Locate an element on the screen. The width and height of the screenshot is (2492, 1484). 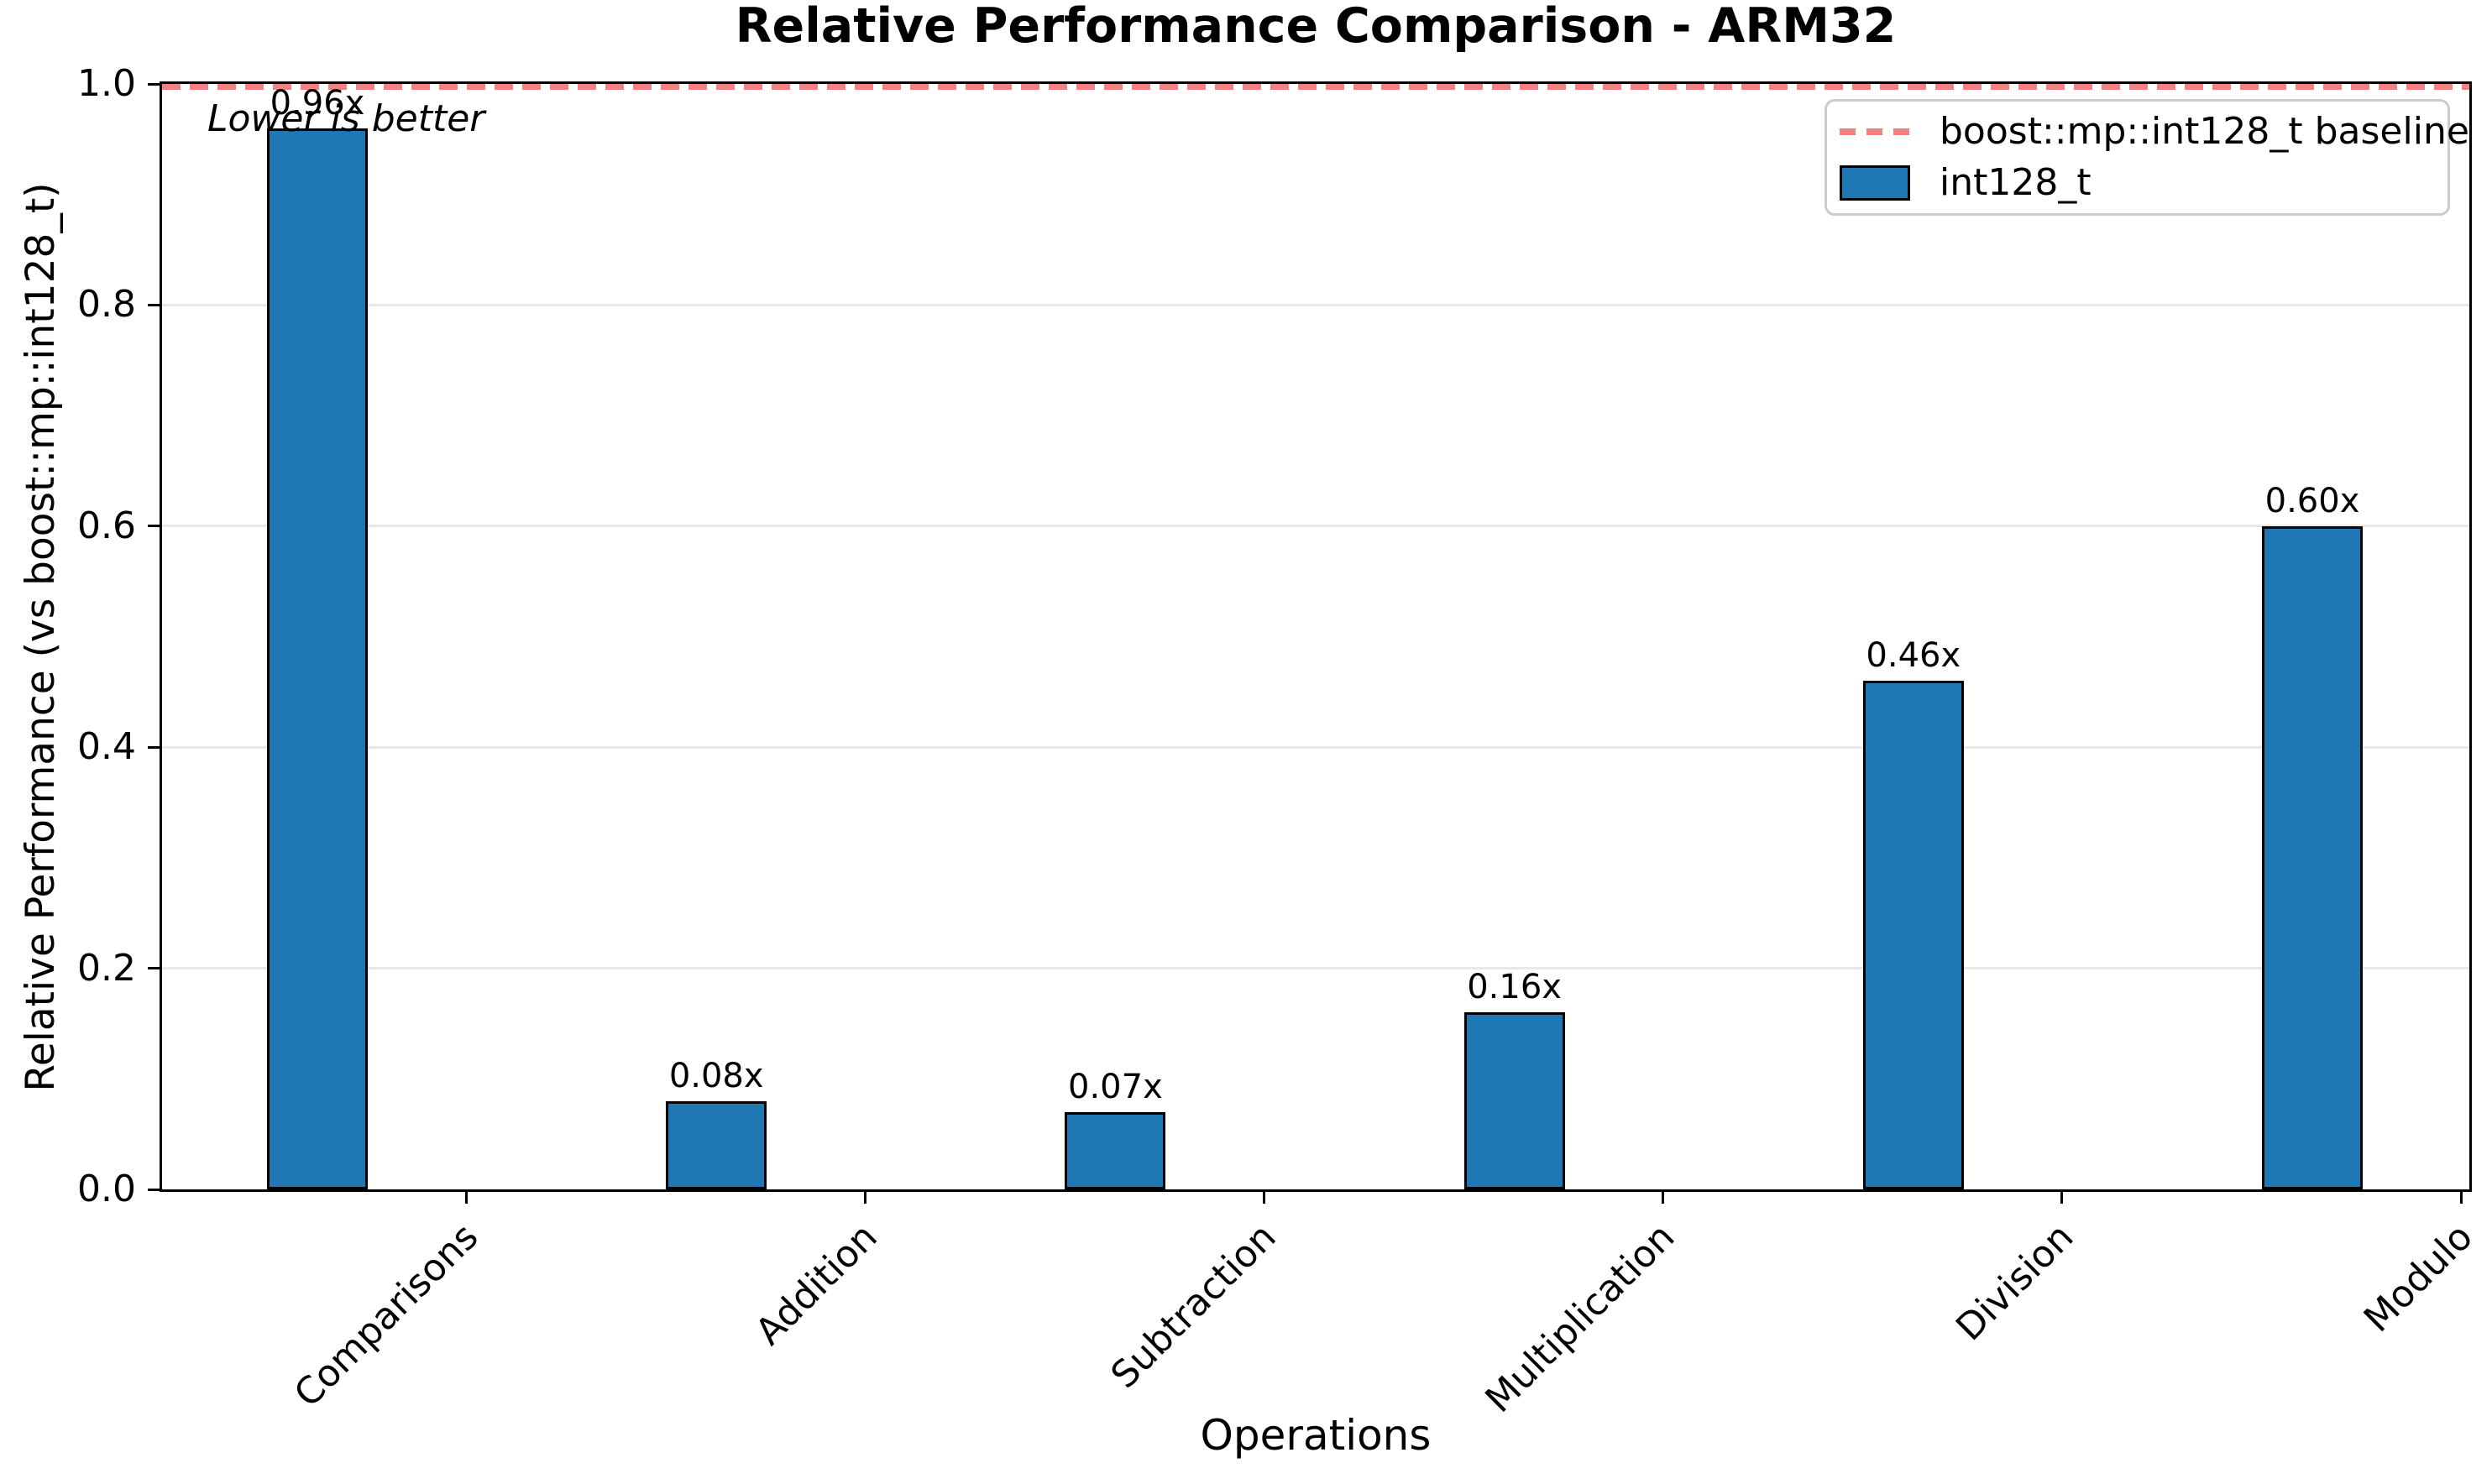
legend-item-baseline: boost::mp::int128_t baseline is located at coordinates (2155, 132).